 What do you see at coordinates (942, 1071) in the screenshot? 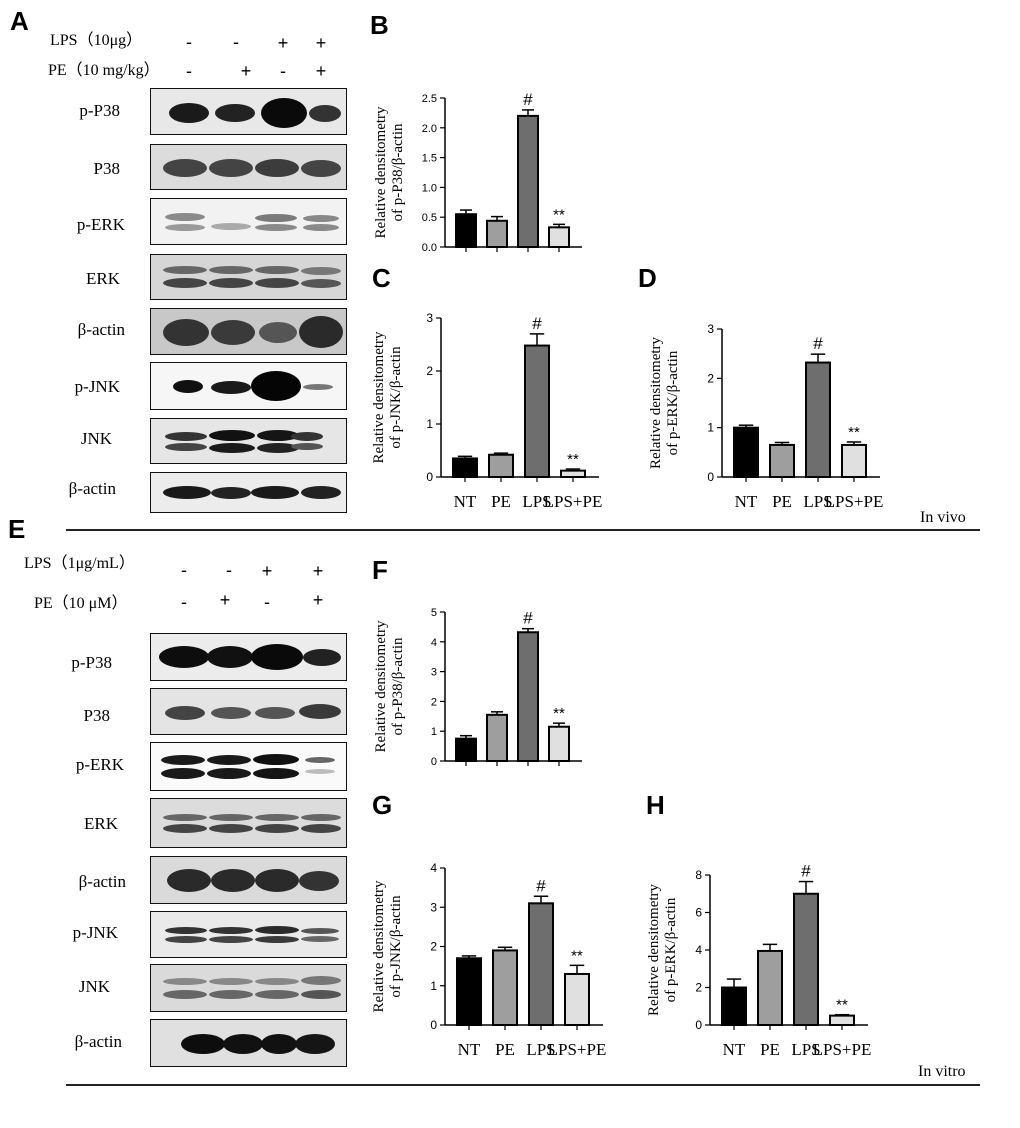
I see `in-vitro-note: In vitro` at bounding box center [942, 1071].